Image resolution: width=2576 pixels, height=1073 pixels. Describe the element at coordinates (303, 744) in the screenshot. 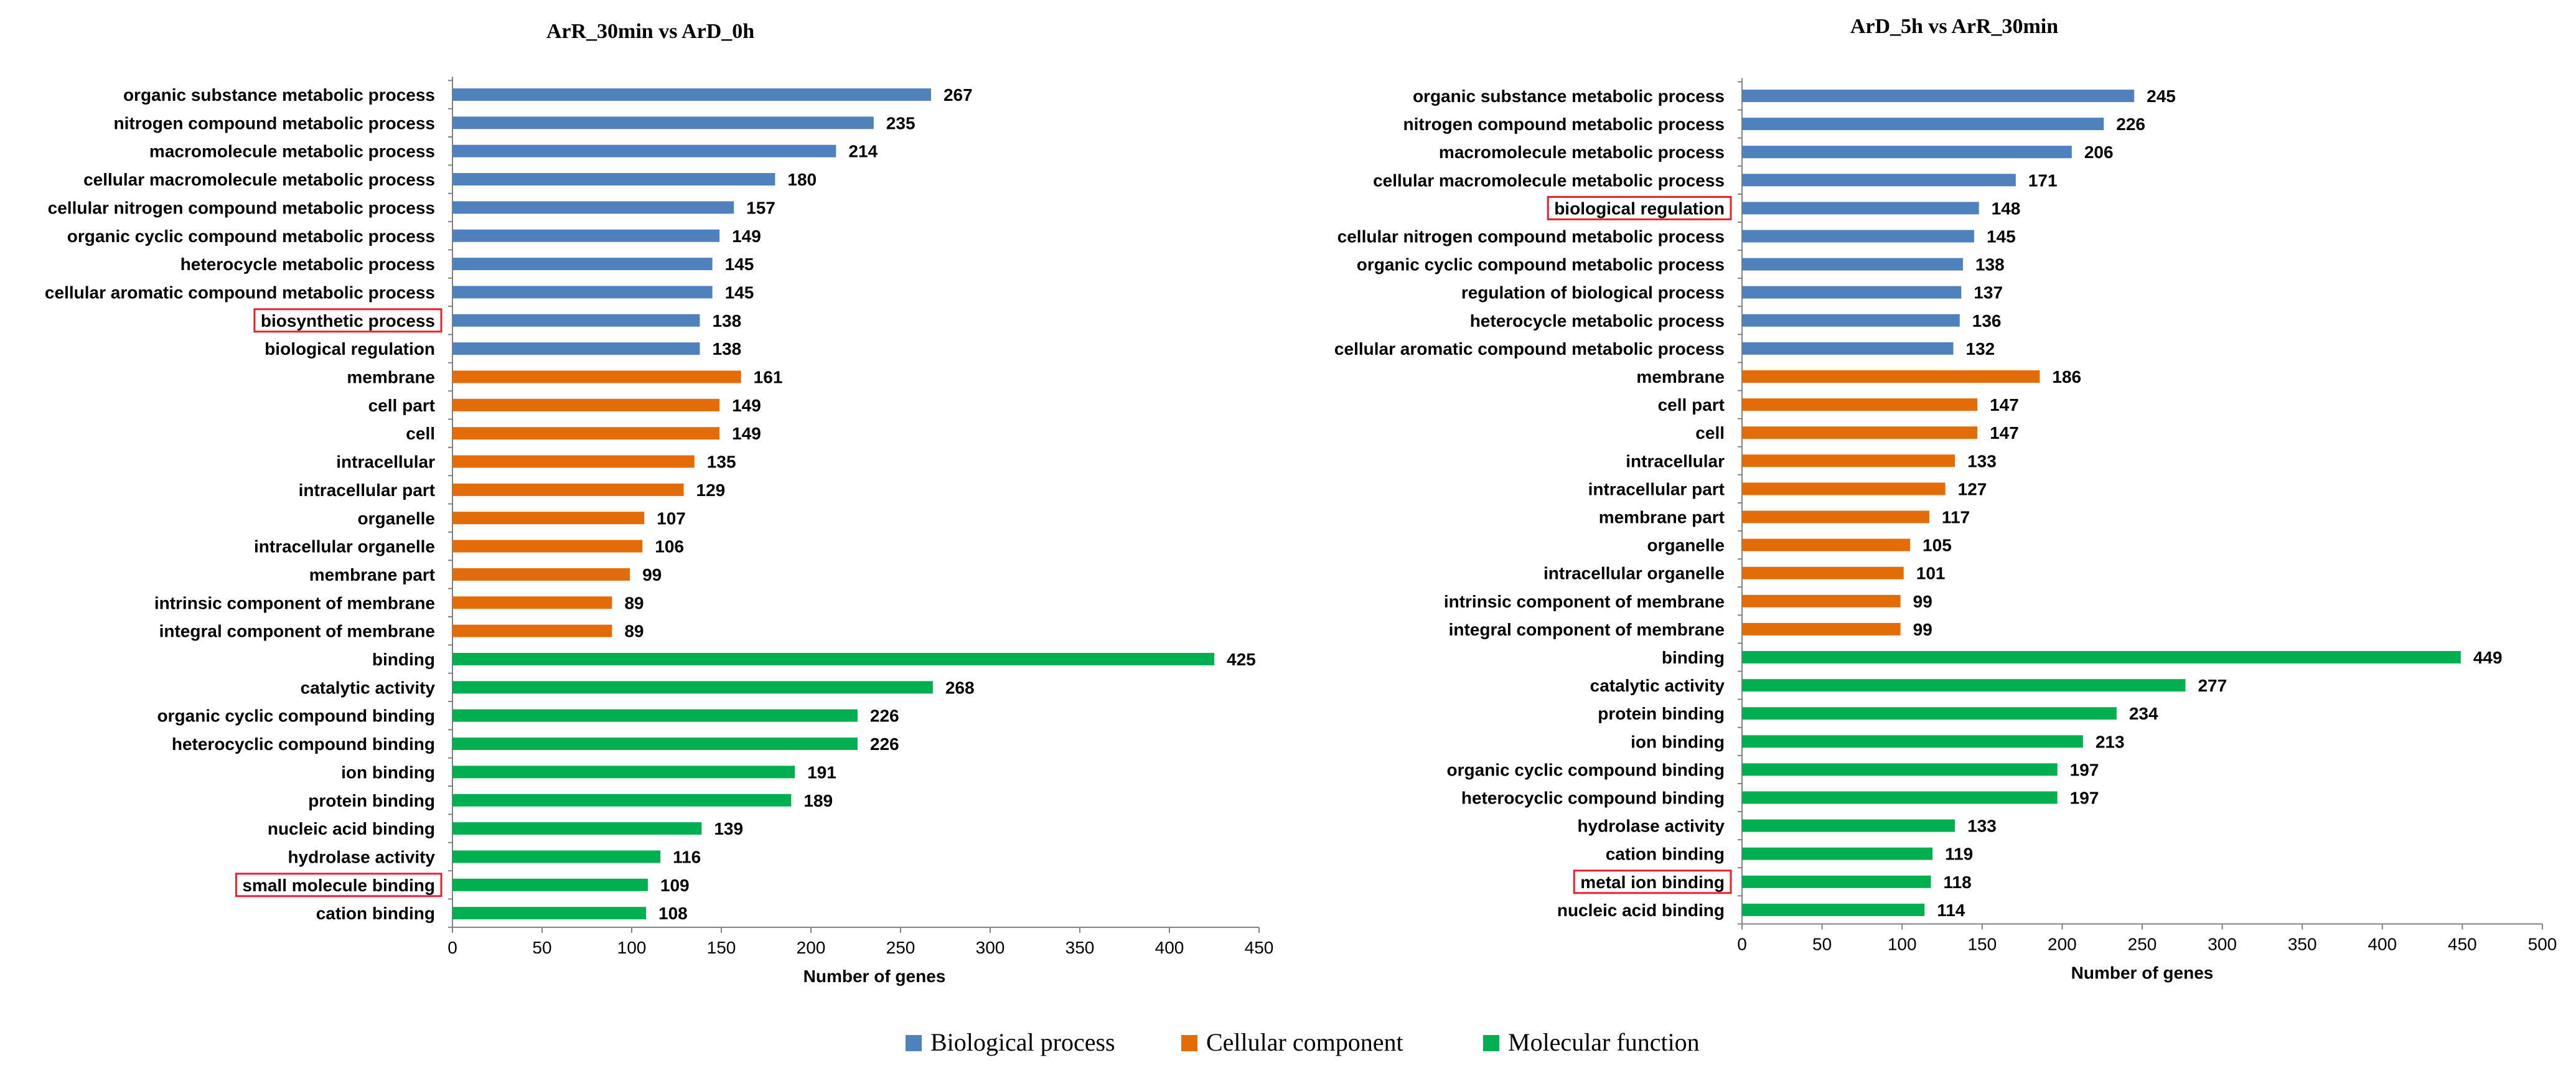

I see `category-label: heterocyclic compound binding` at that location.